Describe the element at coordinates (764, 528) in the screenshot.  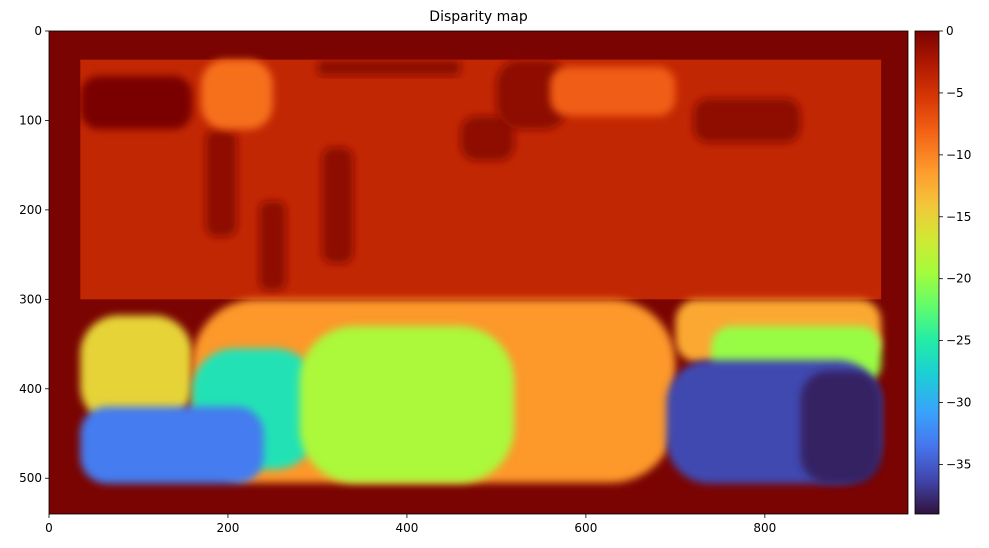
I see `x-tick-label: 800` at that location.